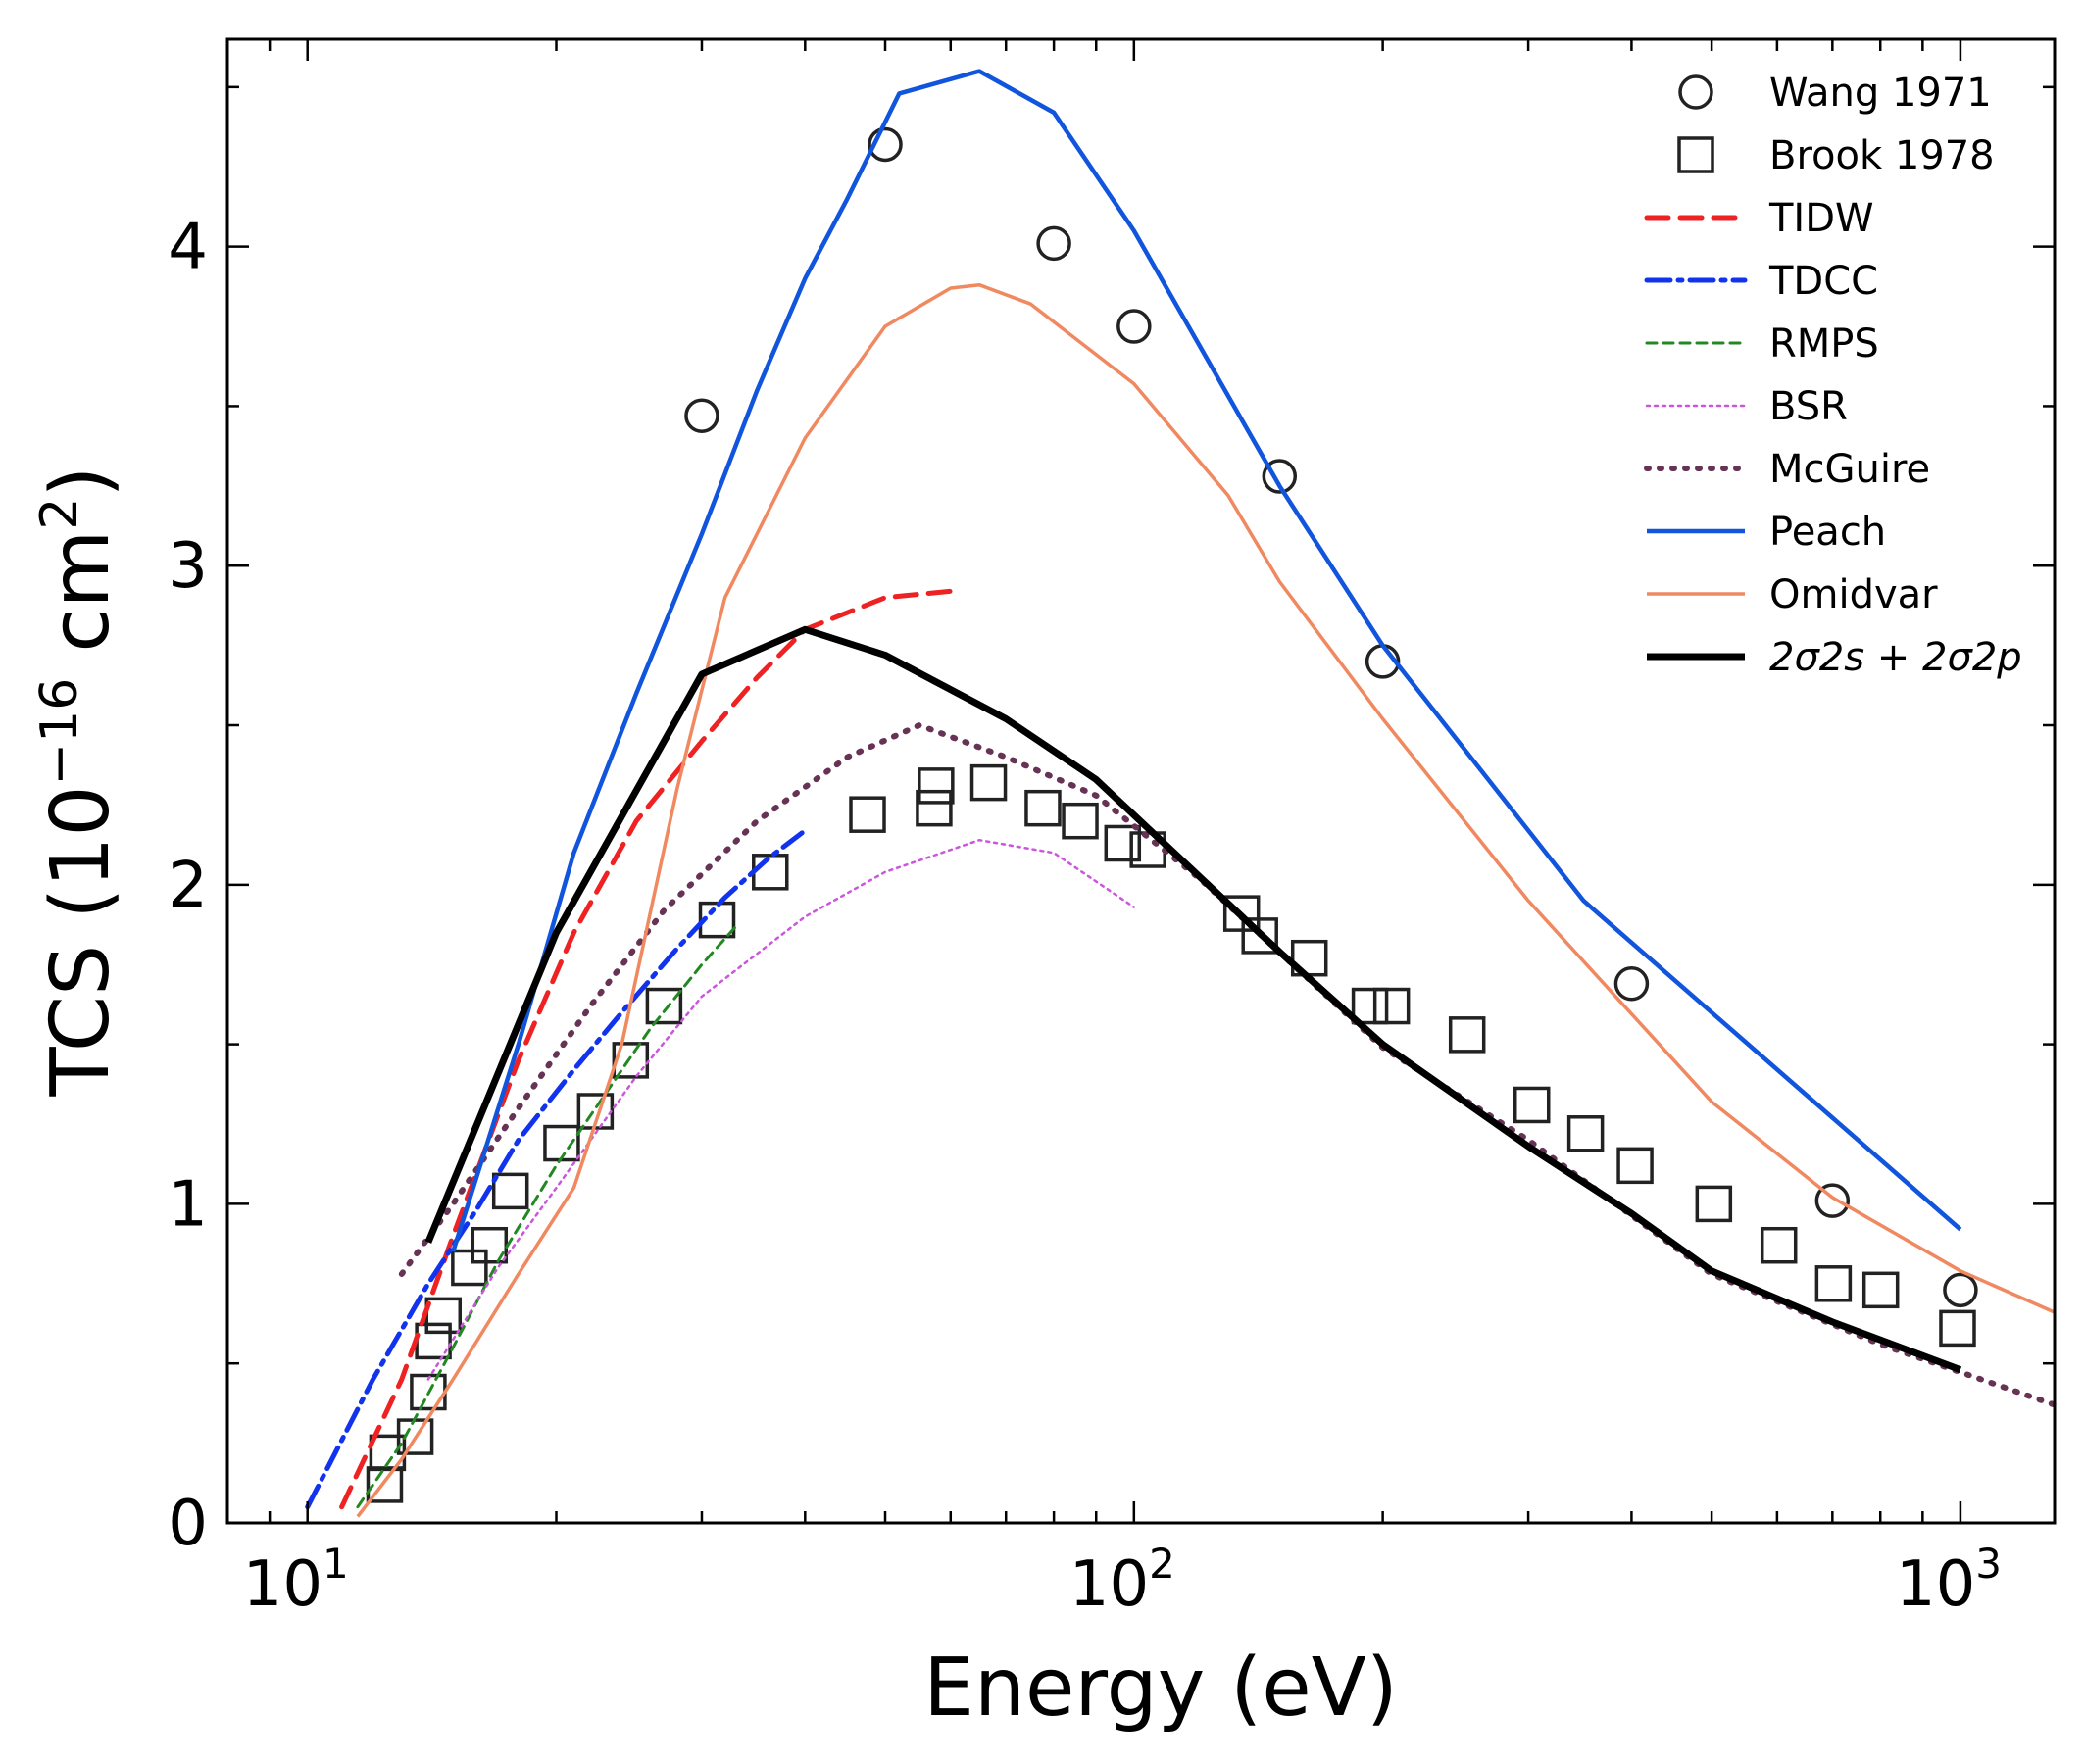 This screenshot has height=1764, width=2084. I want to click on y-axis-title-post: ), so click(80, 482).